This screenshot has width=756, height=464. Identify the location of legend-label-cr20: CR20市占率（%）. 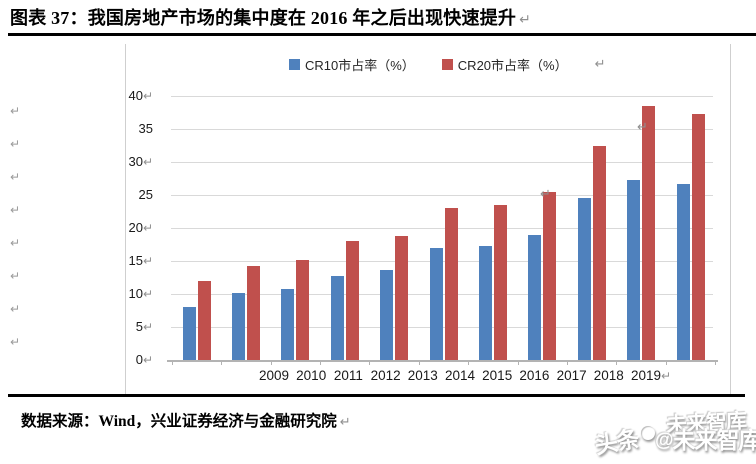
(512, 65).